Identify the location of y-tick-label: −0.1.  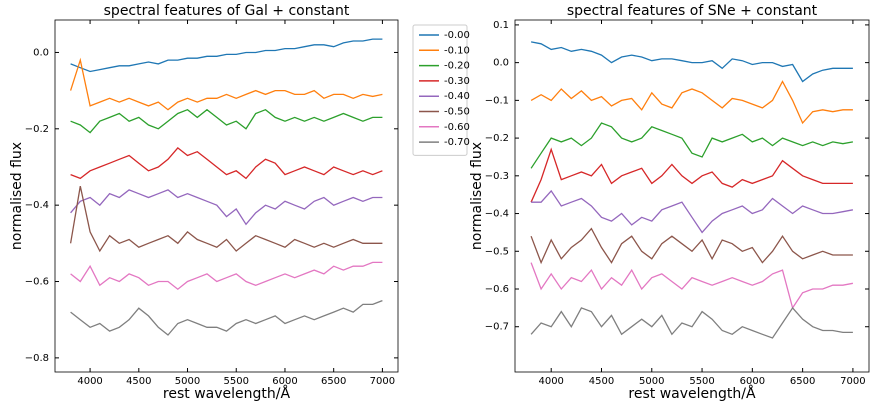
(497, 100).